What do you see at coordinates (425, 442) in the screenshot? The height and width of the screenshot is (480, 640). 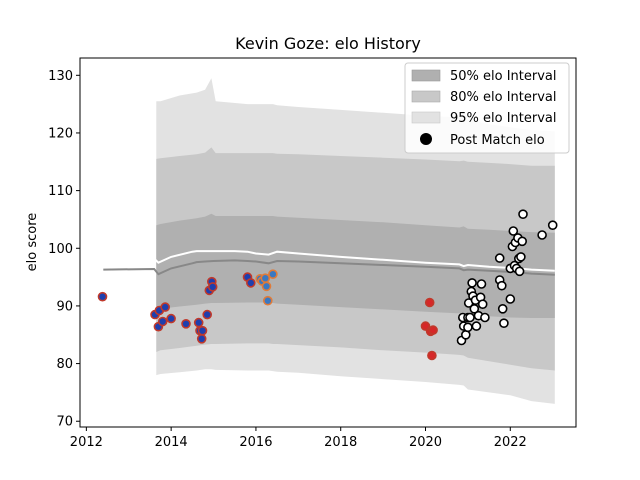 I see `x-tick-label: 2020` at bounding box center [425, 442].